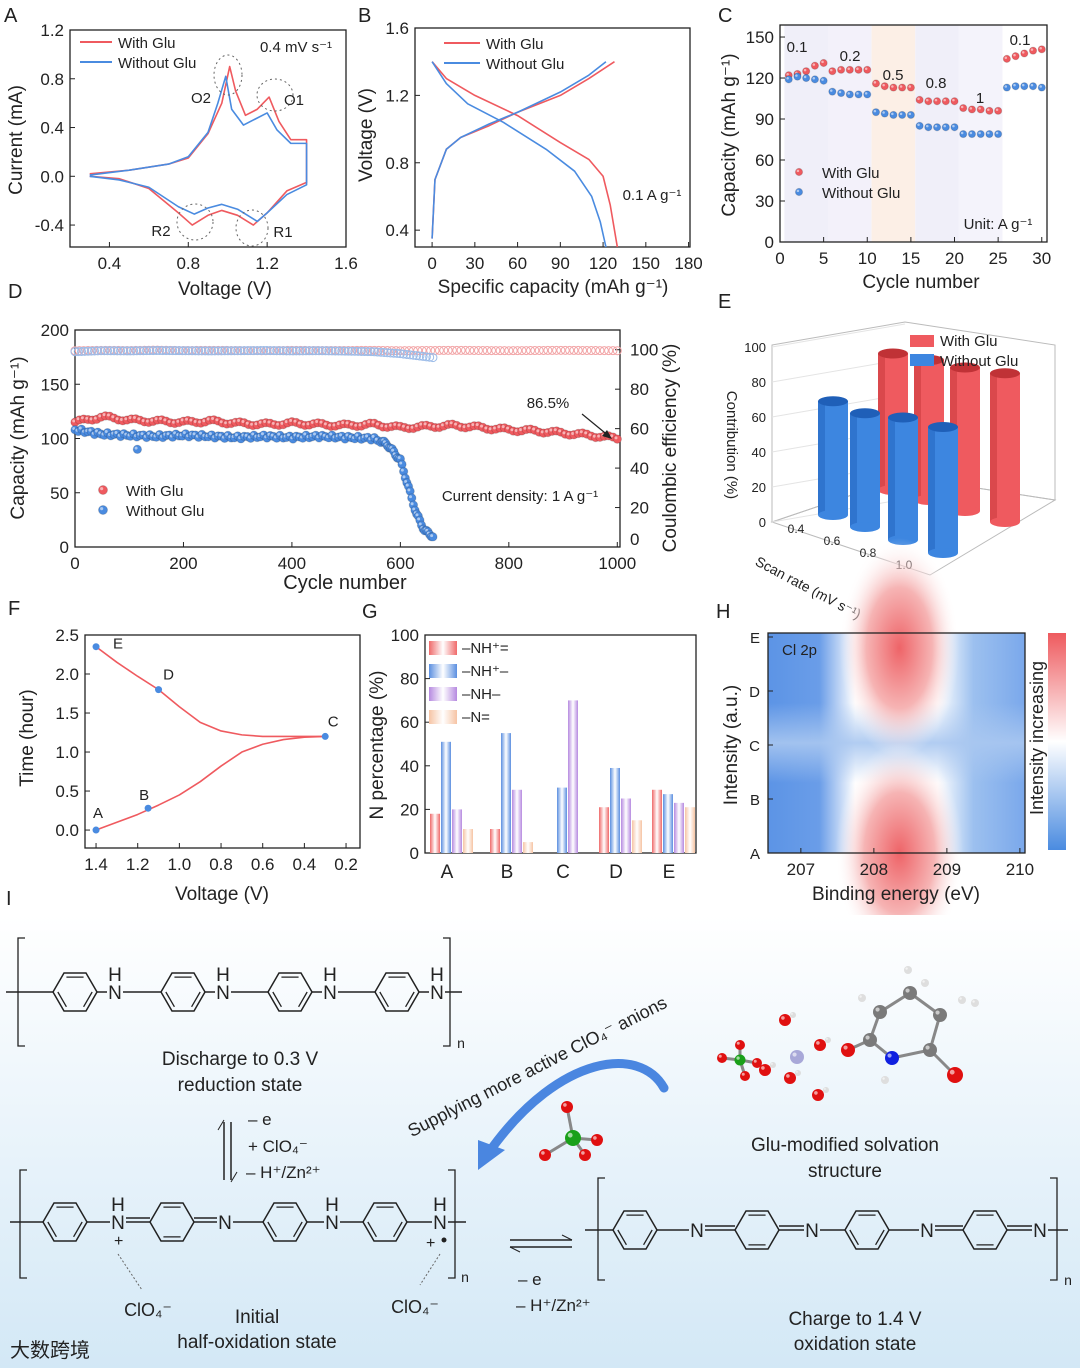  What do you see at coordinates (616, 872) in the screenshot?
I see `x-tick-label: D` at bounding box center [616, 872].